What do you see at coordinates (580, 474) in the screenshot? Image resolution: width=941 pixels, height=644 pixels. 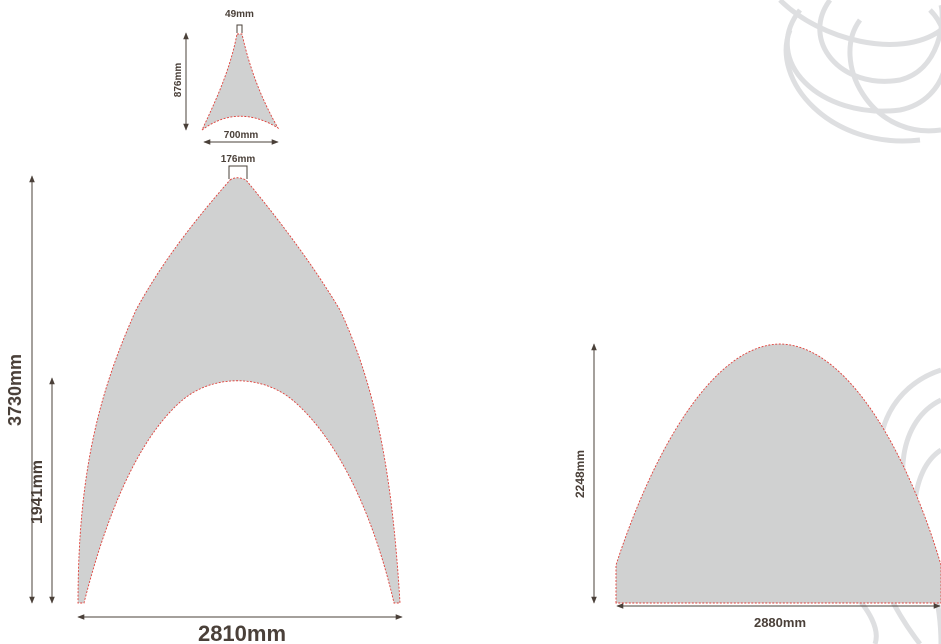 I see `side-height-label: 2248mm` at bounding box center [580, 474].